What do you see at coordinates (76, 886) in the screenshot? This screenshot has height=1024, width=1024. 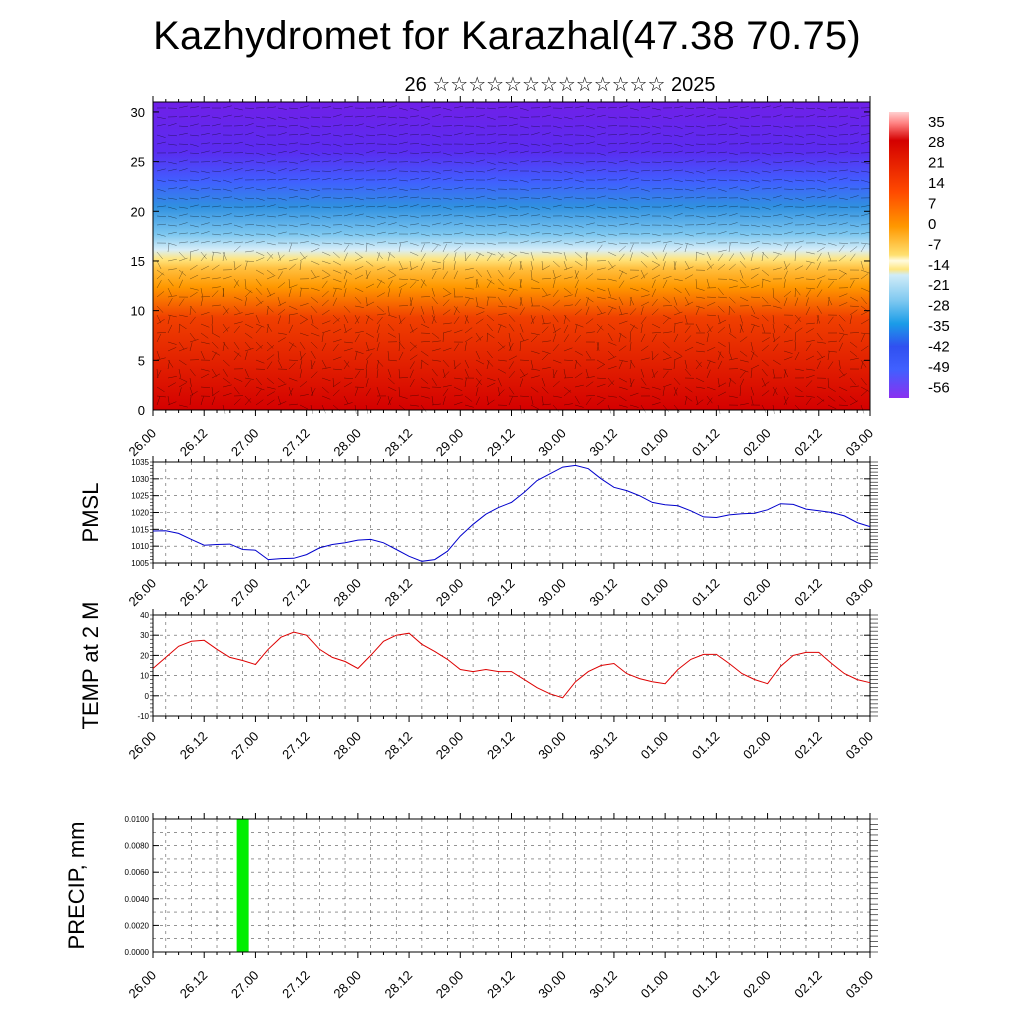 I see `y-axis-label: PRECIP, mm` at bounding box center [76, 886].